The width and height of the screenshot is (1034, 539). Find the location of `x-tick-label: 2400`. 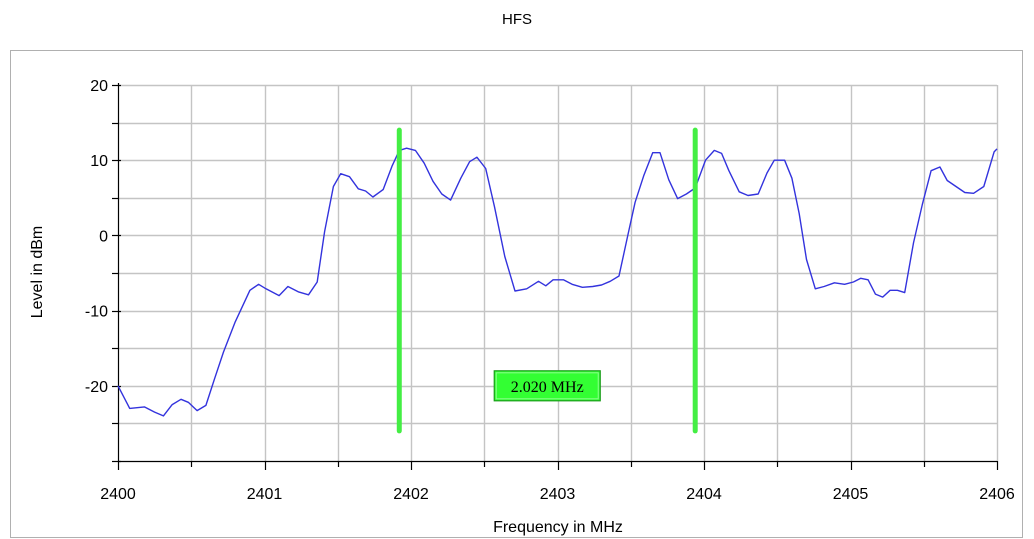

x-tick-label: 2400 is located at coordinates (118, 494).